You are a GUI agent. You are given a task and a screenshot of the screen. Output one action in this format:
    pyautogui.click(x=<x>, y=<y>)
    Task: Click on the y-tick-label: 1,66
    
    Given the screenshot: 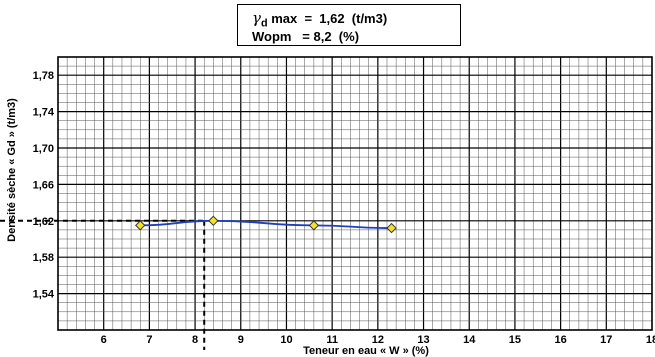 What is the action you would take?
    pyautogui.click(x=43, y=185)
    